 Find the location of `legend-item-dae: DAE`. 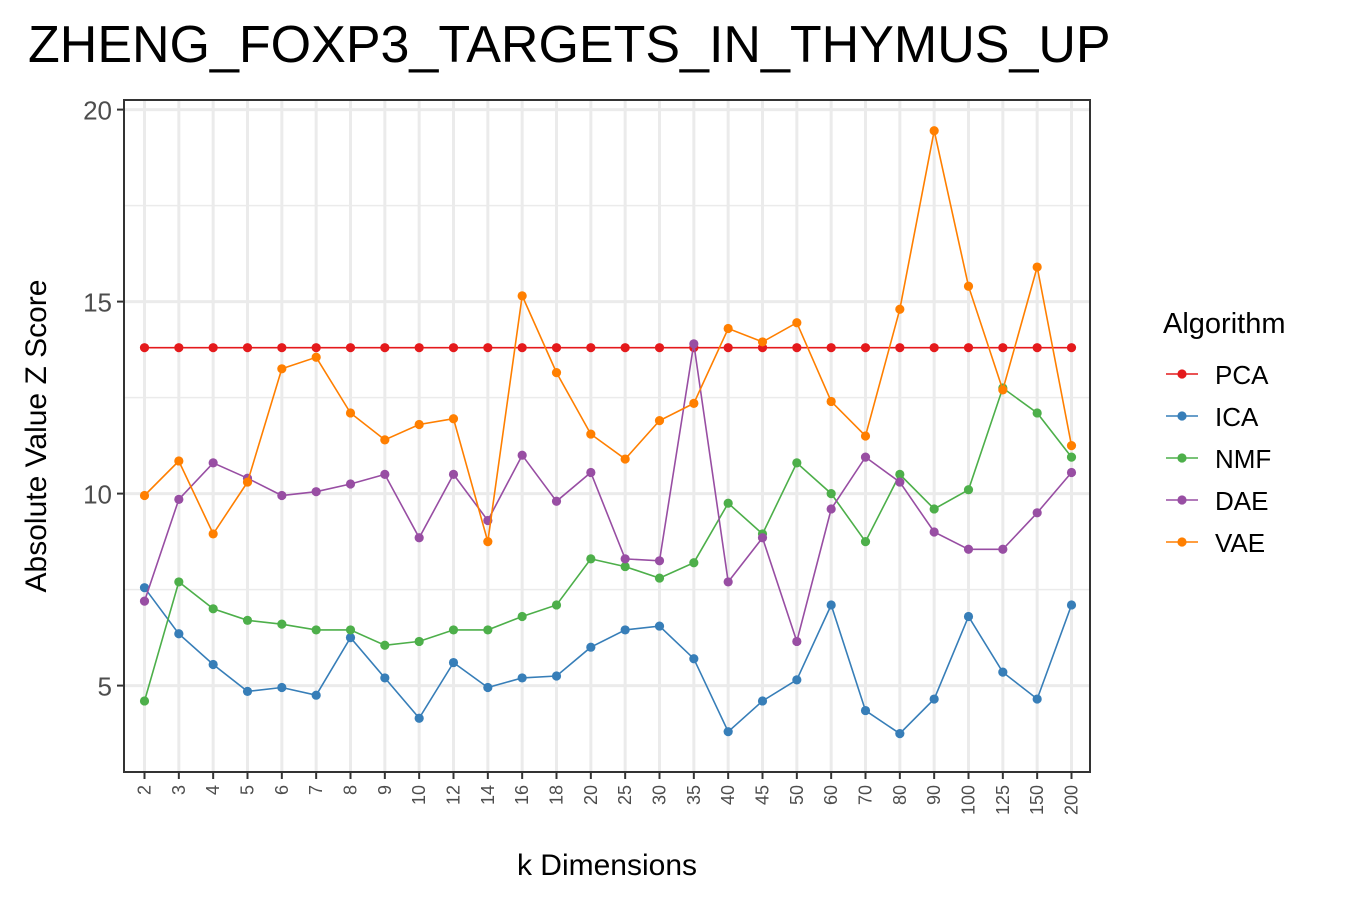

legend-item-dae: DAE is located at coordinates (1217, 501).